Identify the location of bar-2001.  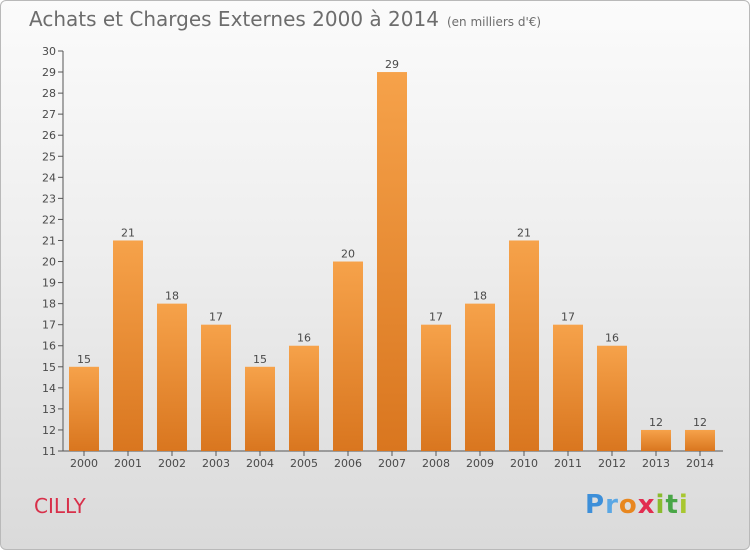
(128, 345).